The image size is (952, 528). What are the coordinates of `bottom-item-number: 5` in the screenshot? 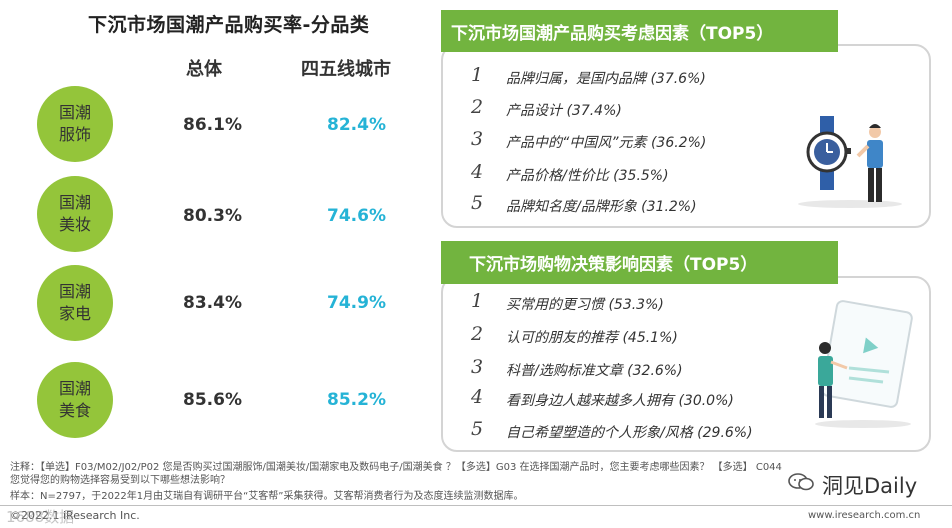 It's located at (477, 429).